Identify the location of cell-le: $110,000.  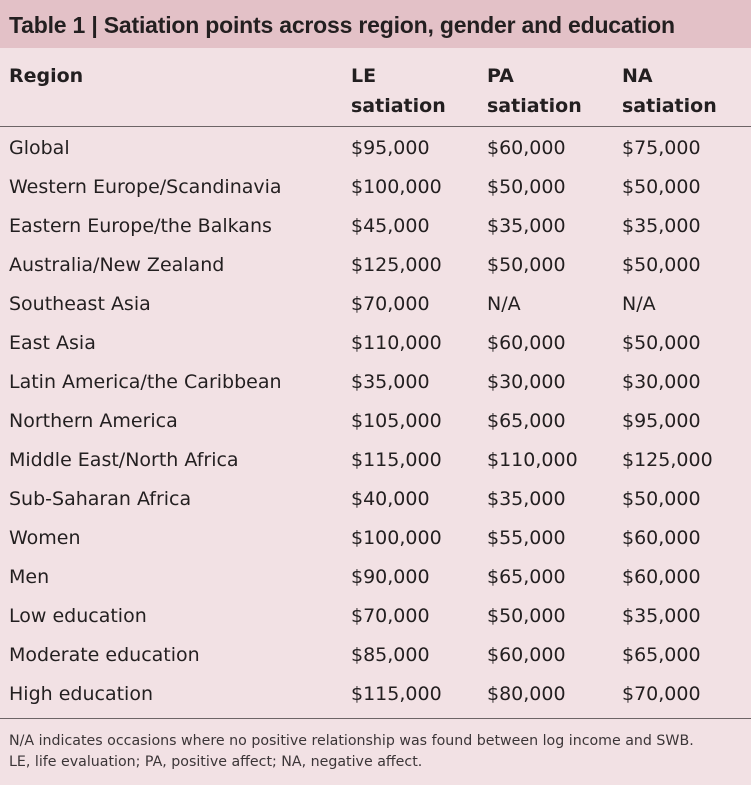
(396, 343).